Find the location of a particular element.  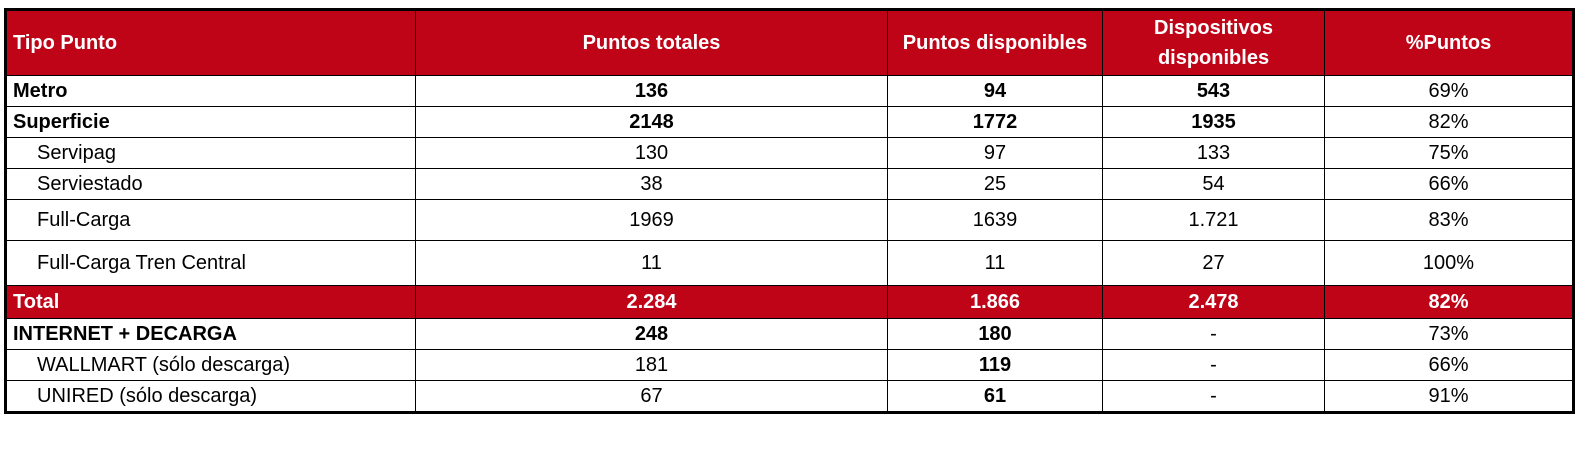

table-row-metro: Metro 136 94 543 69% is located at coordinates (789, 91).